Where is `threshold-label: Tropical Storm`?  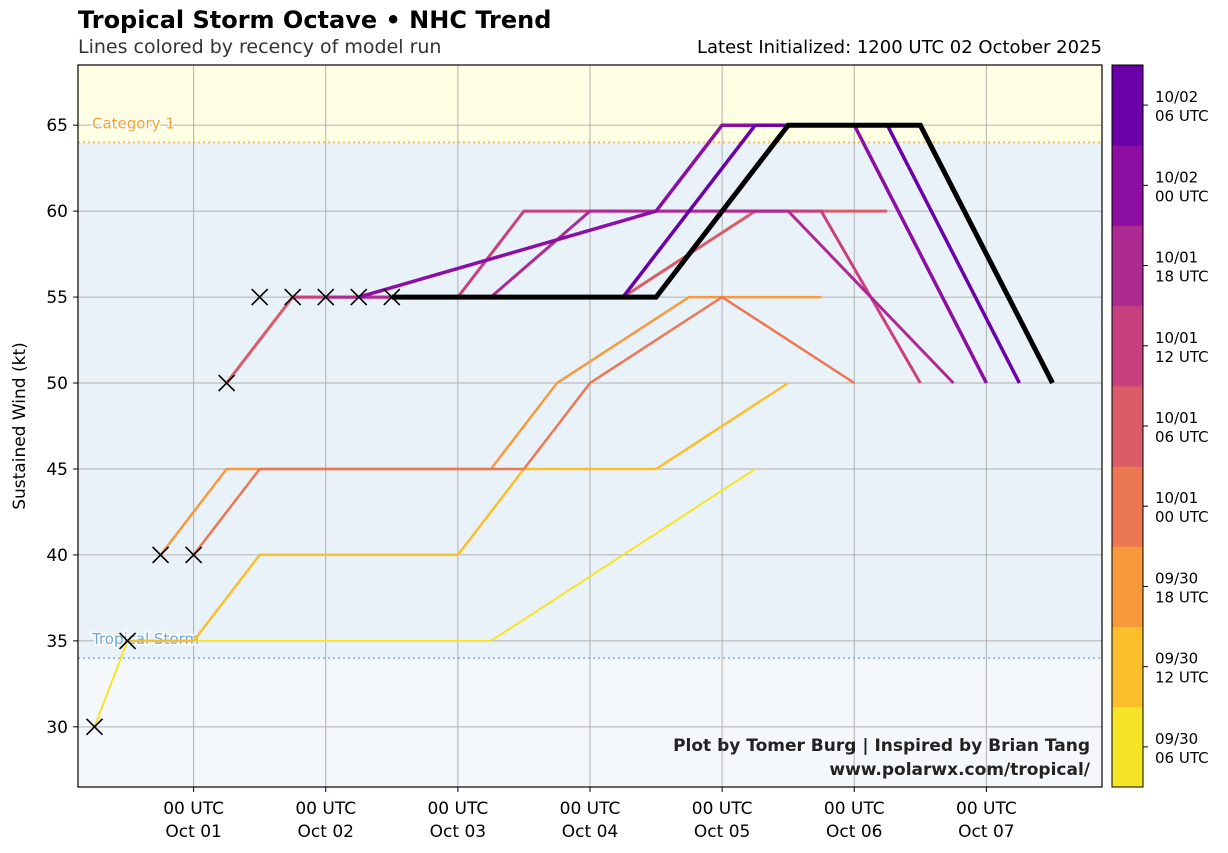
threshold-label: Tropical Storm is located at coordinates (145, 639).